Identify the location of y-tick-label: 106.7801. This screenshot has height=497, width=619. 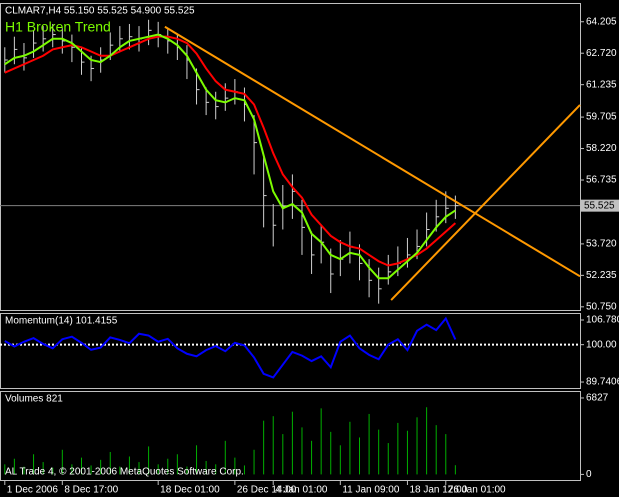
(602, 320).